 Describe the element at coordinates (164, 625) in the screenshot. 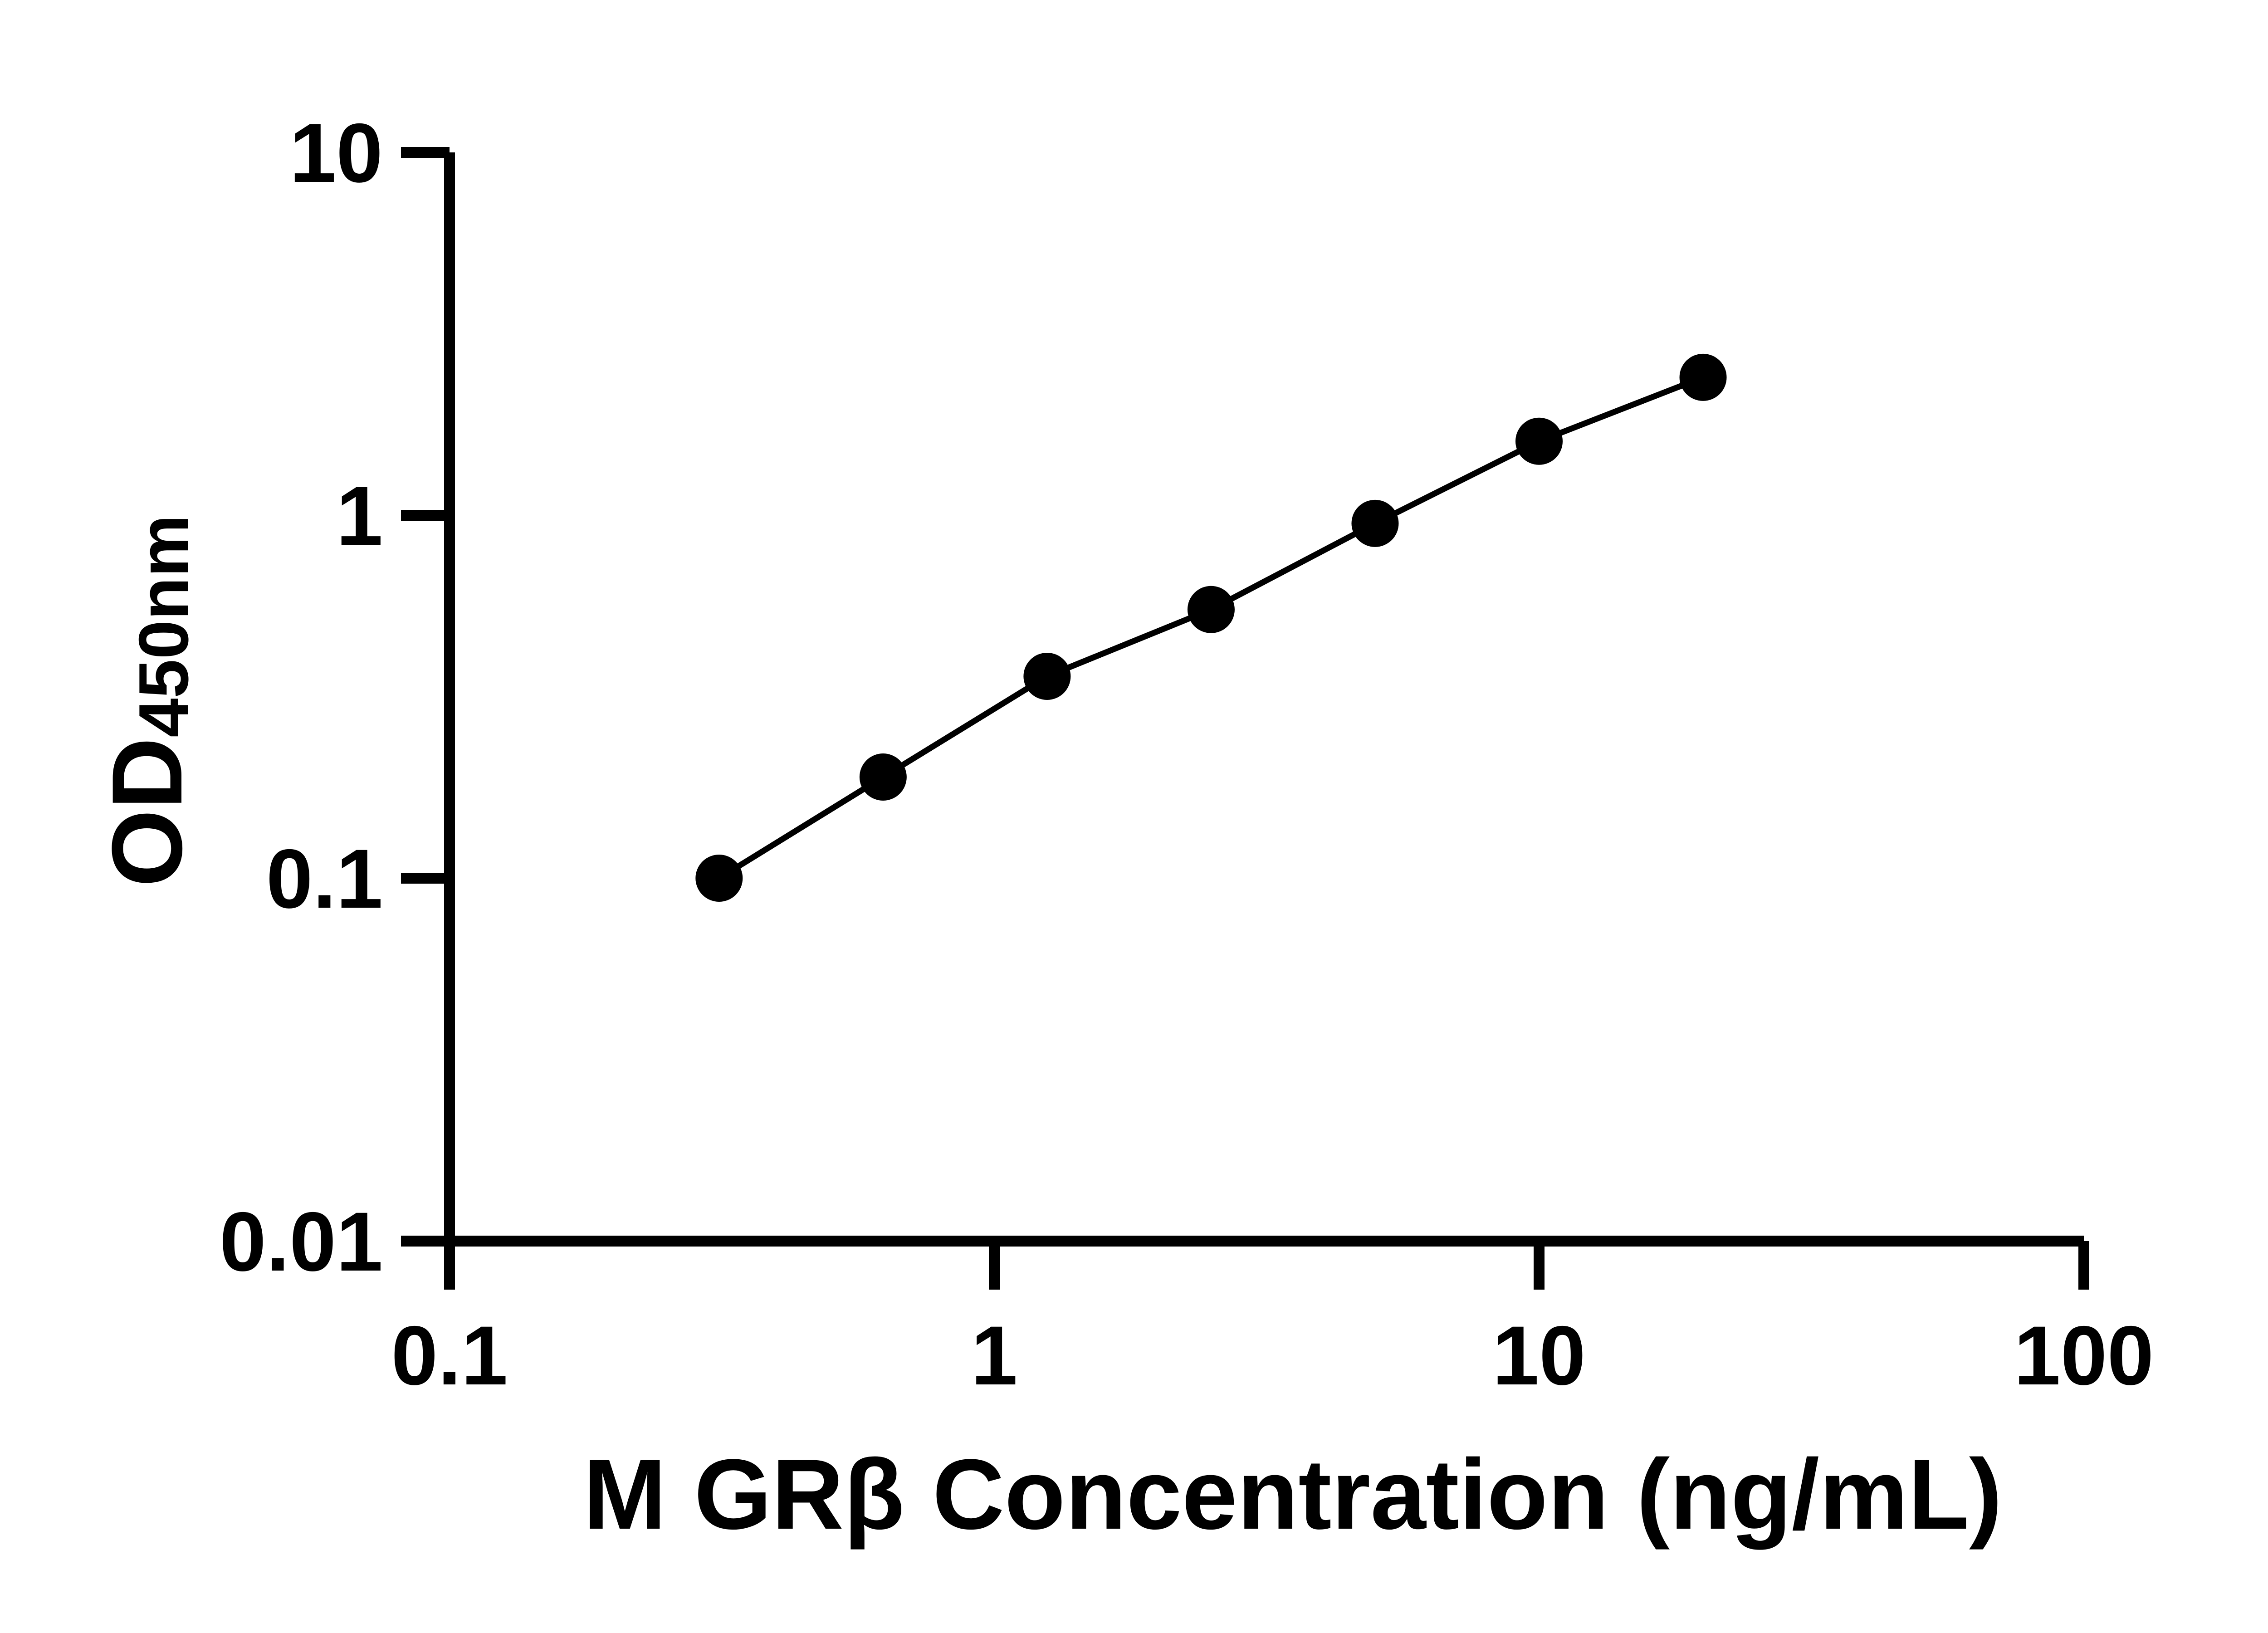

I see `y-axis-title-subscript: 450nm` at that location.